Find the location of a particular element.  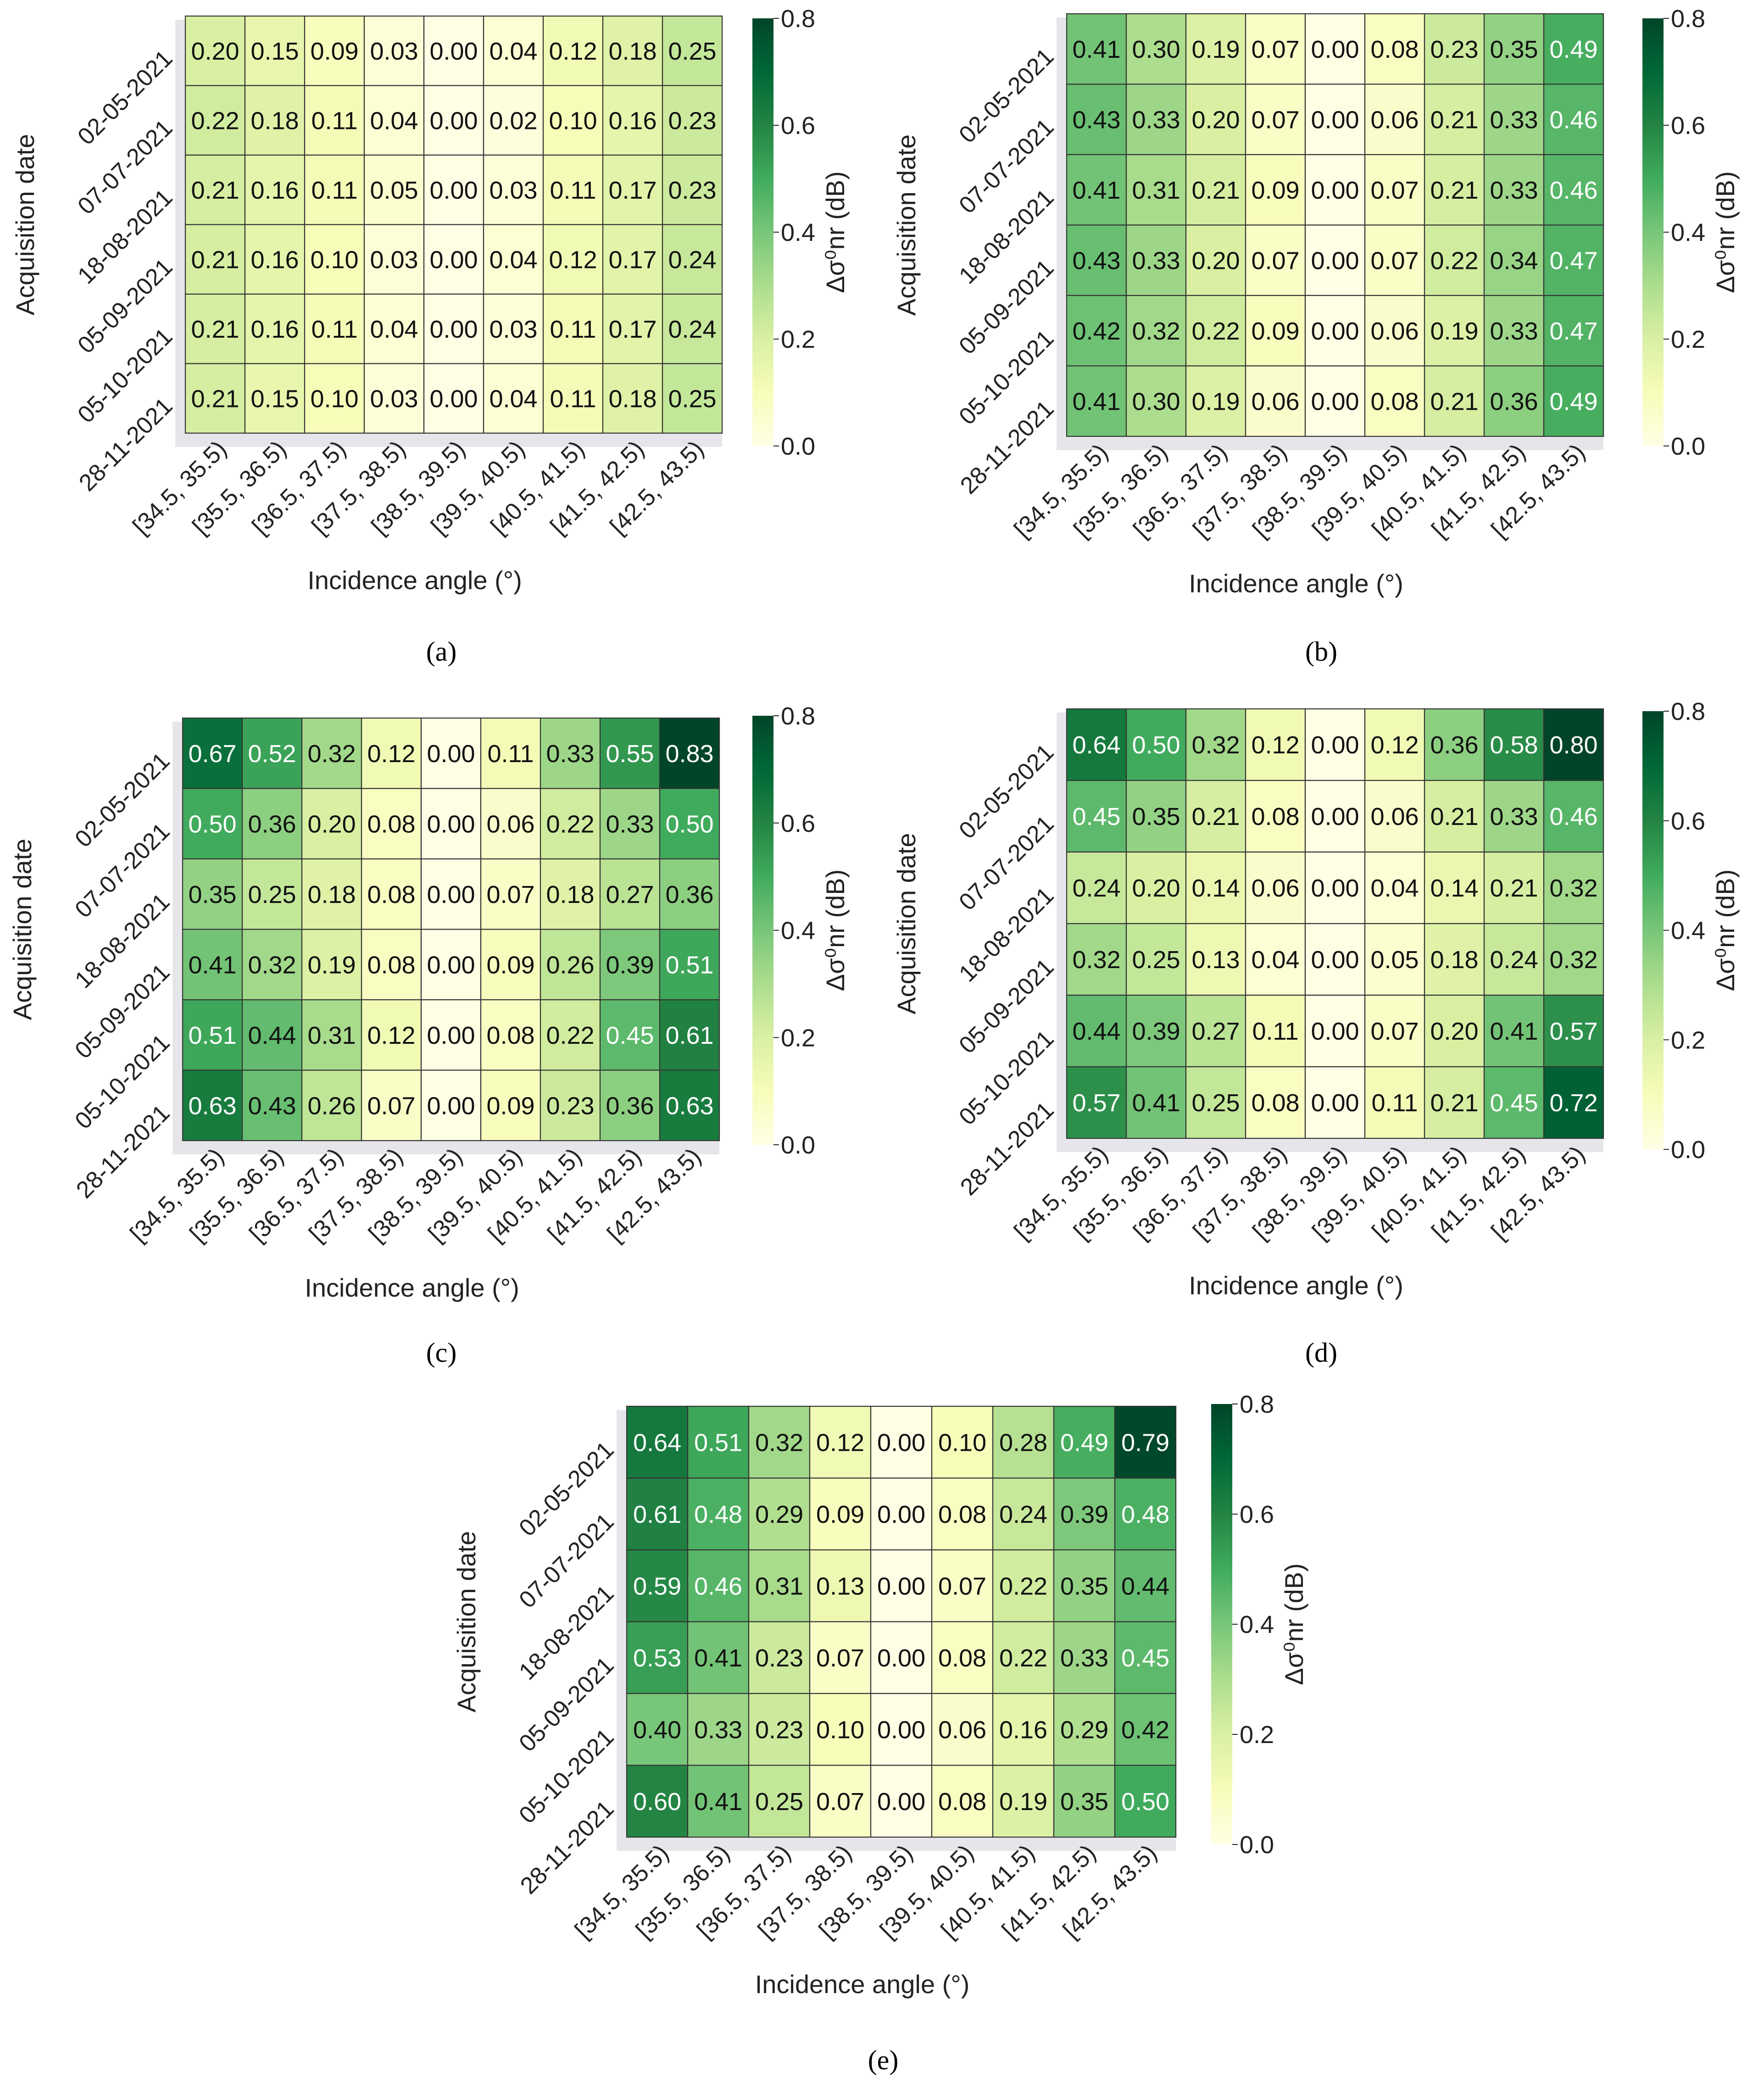

cell-value-r4-c6: 0.19 is located at coordinates (1454, 331).